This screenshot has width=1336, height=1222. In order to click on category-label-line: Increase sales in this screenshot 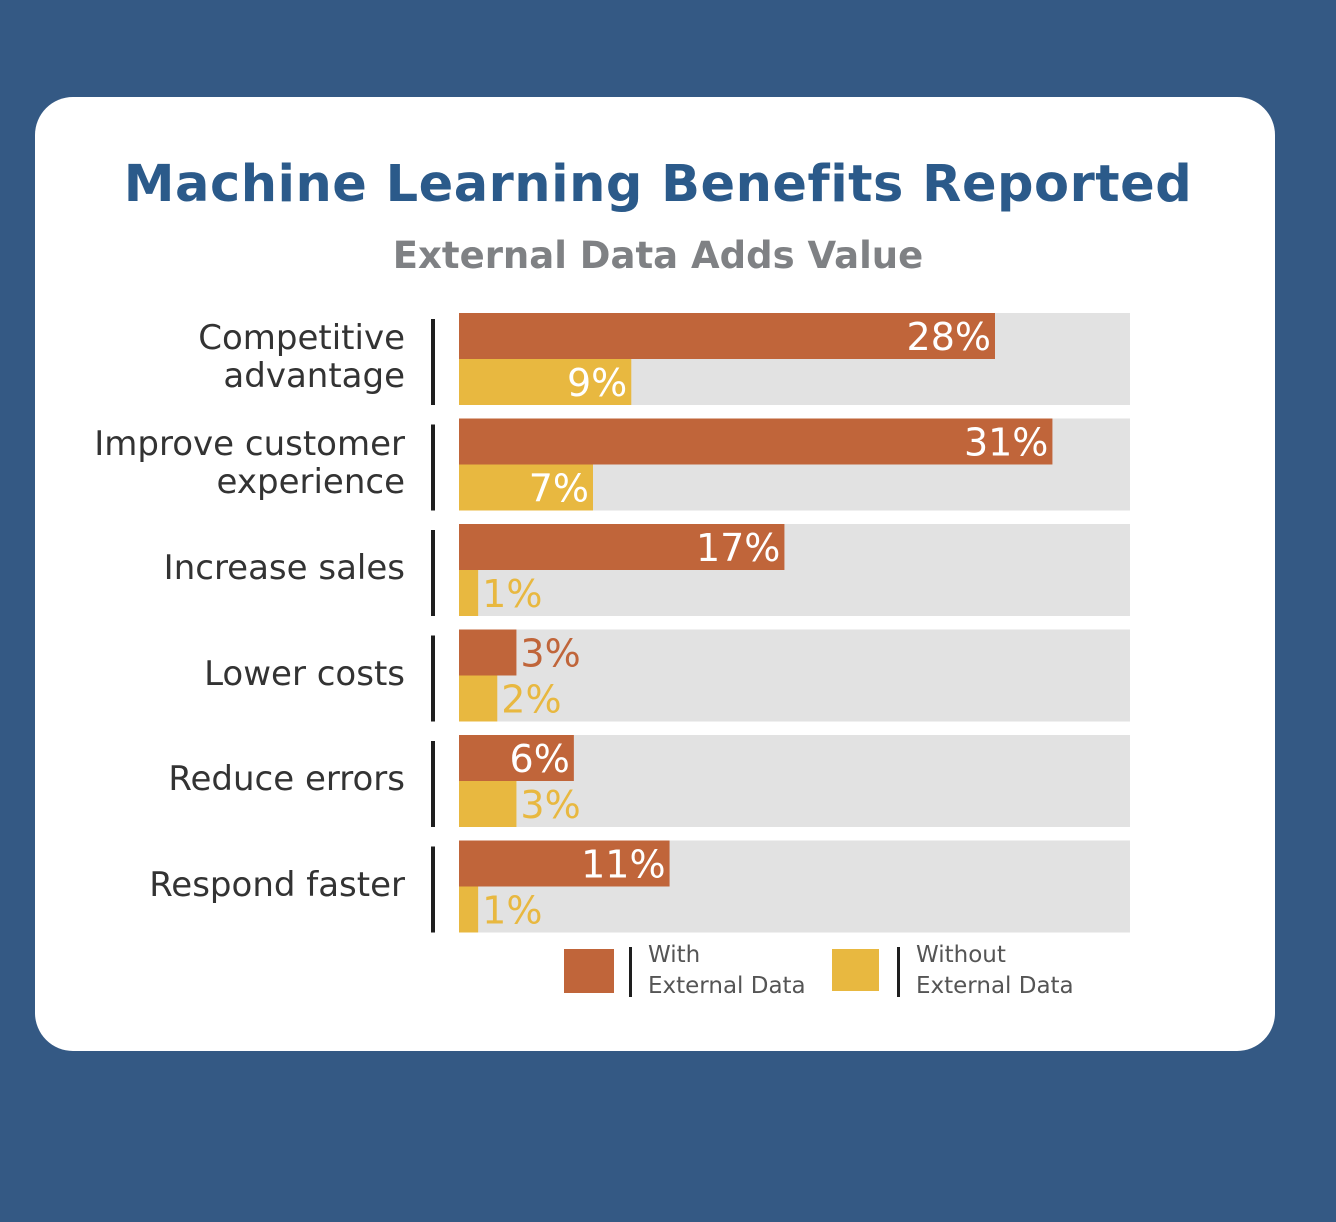, I will do `click(284, 568)`.